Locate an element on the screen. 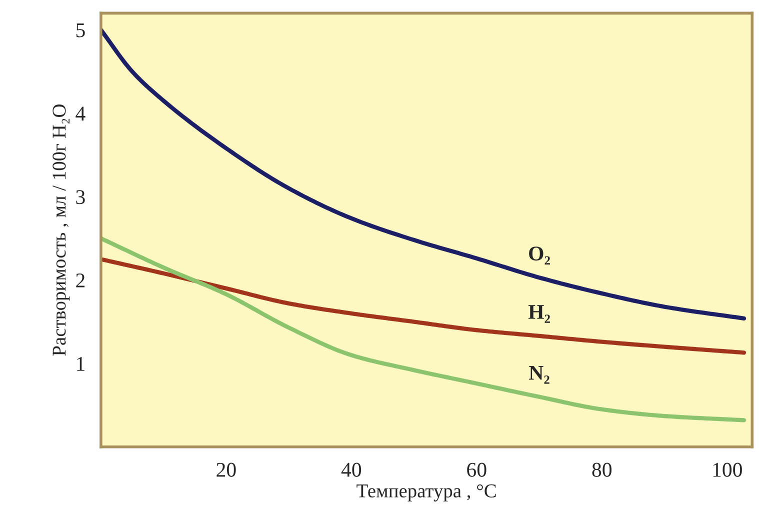 This screenshot has width=759, height=527. x-tick-label: 60 is located at coordinates (476, 469).